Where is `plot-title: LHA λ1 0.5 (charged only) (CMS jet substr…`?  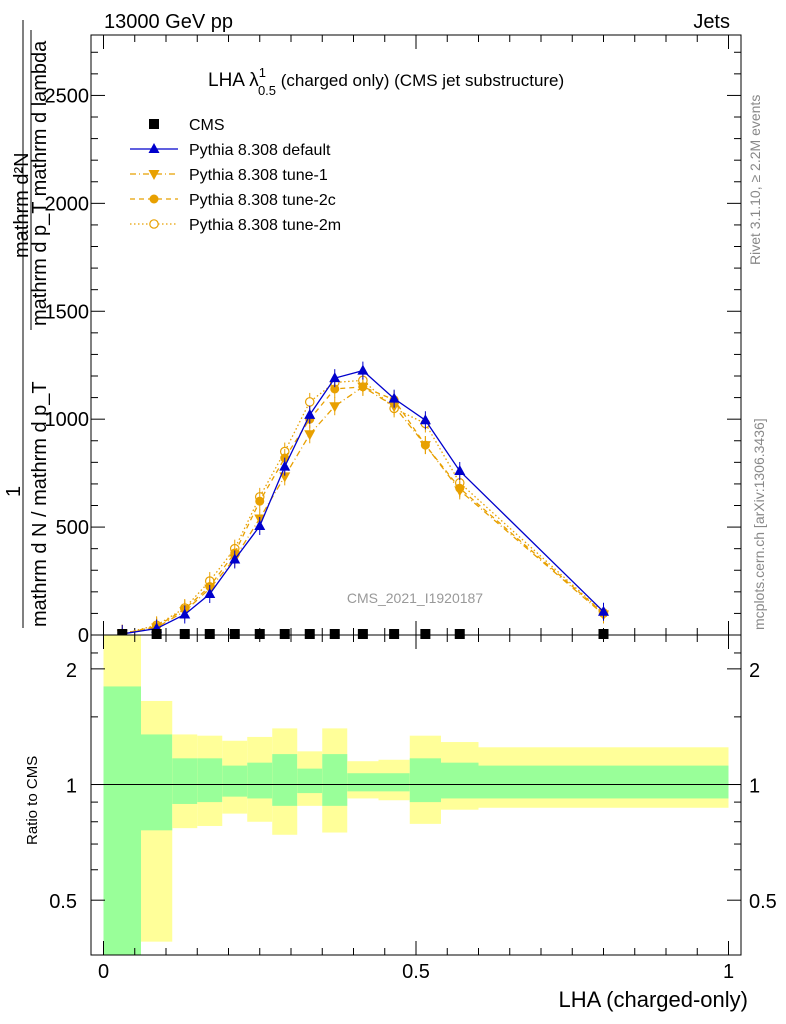
plot-title: LHA λ1 0.5 (charged only) (CMS jet substr… is located at coordinates (386, 81).